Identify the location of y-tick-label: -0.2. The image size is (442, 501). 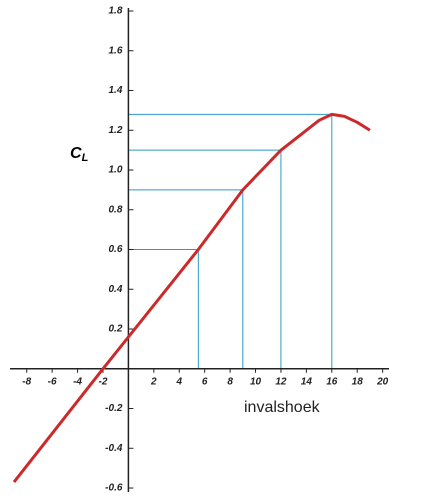
(114, 408).